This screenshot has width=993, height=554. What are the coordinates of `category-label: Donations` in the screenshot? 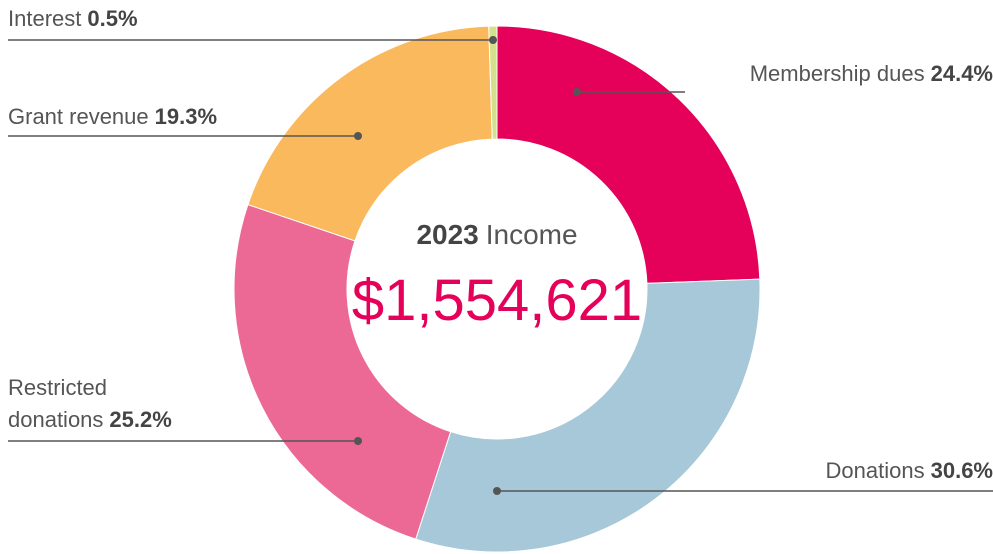 It's located at (875, 470).